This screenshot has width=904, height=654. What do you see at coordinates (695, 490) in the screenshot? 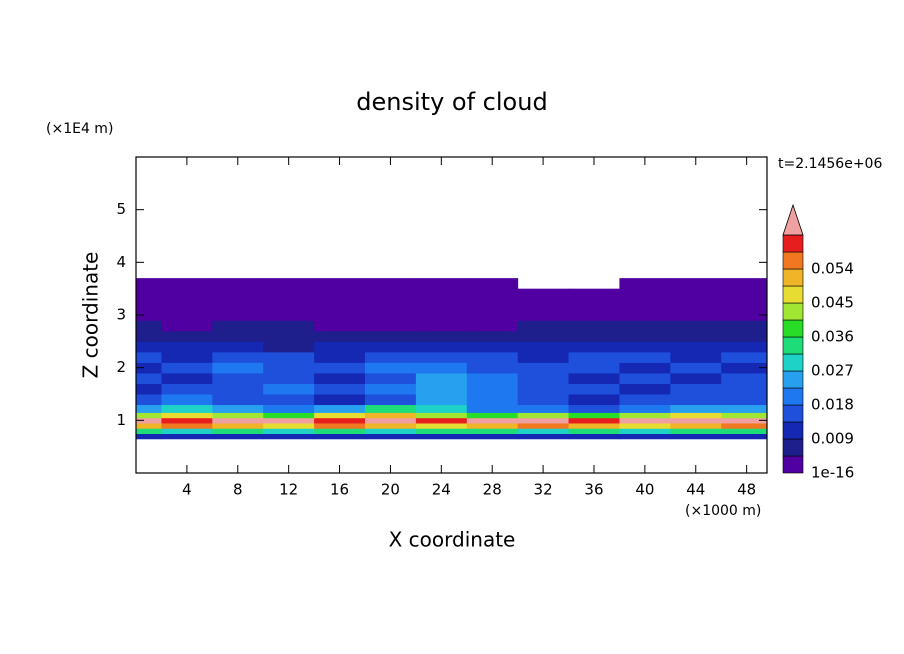
I see `x-tick-label: 44` at bounding box center [695, 490].